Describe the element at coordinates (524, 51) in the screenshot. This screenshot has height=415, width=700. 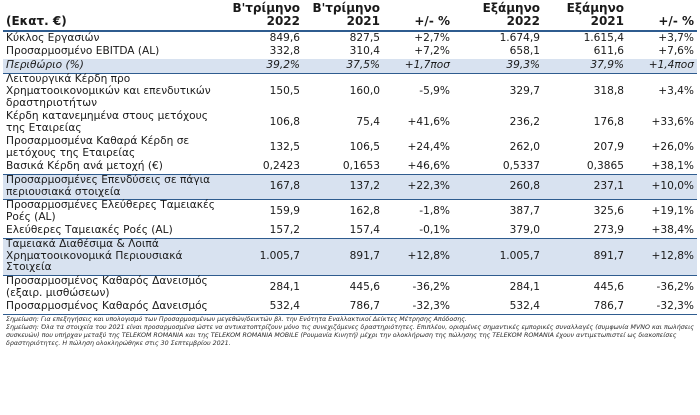
I see `cell-value: 658,1` at that location.